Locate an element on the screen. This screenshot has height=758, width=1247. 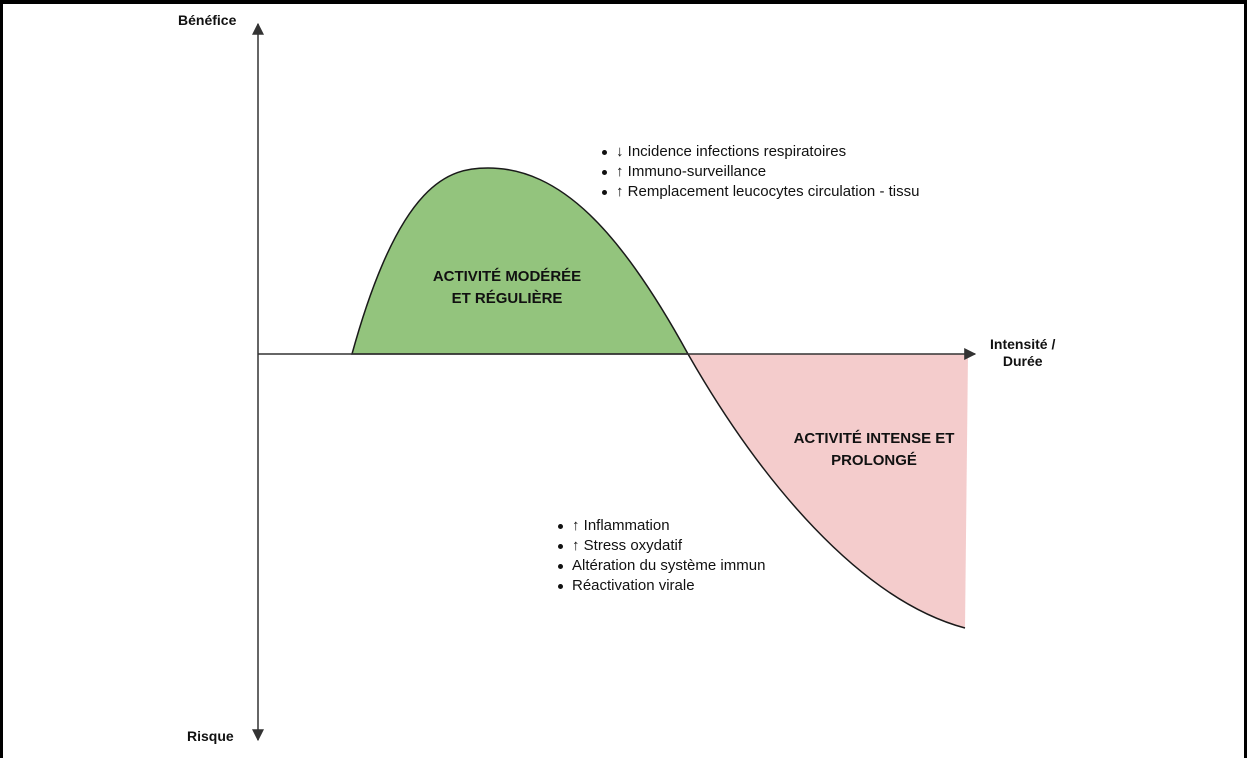
moderate-activity-area is located at coordinates (520, 261).